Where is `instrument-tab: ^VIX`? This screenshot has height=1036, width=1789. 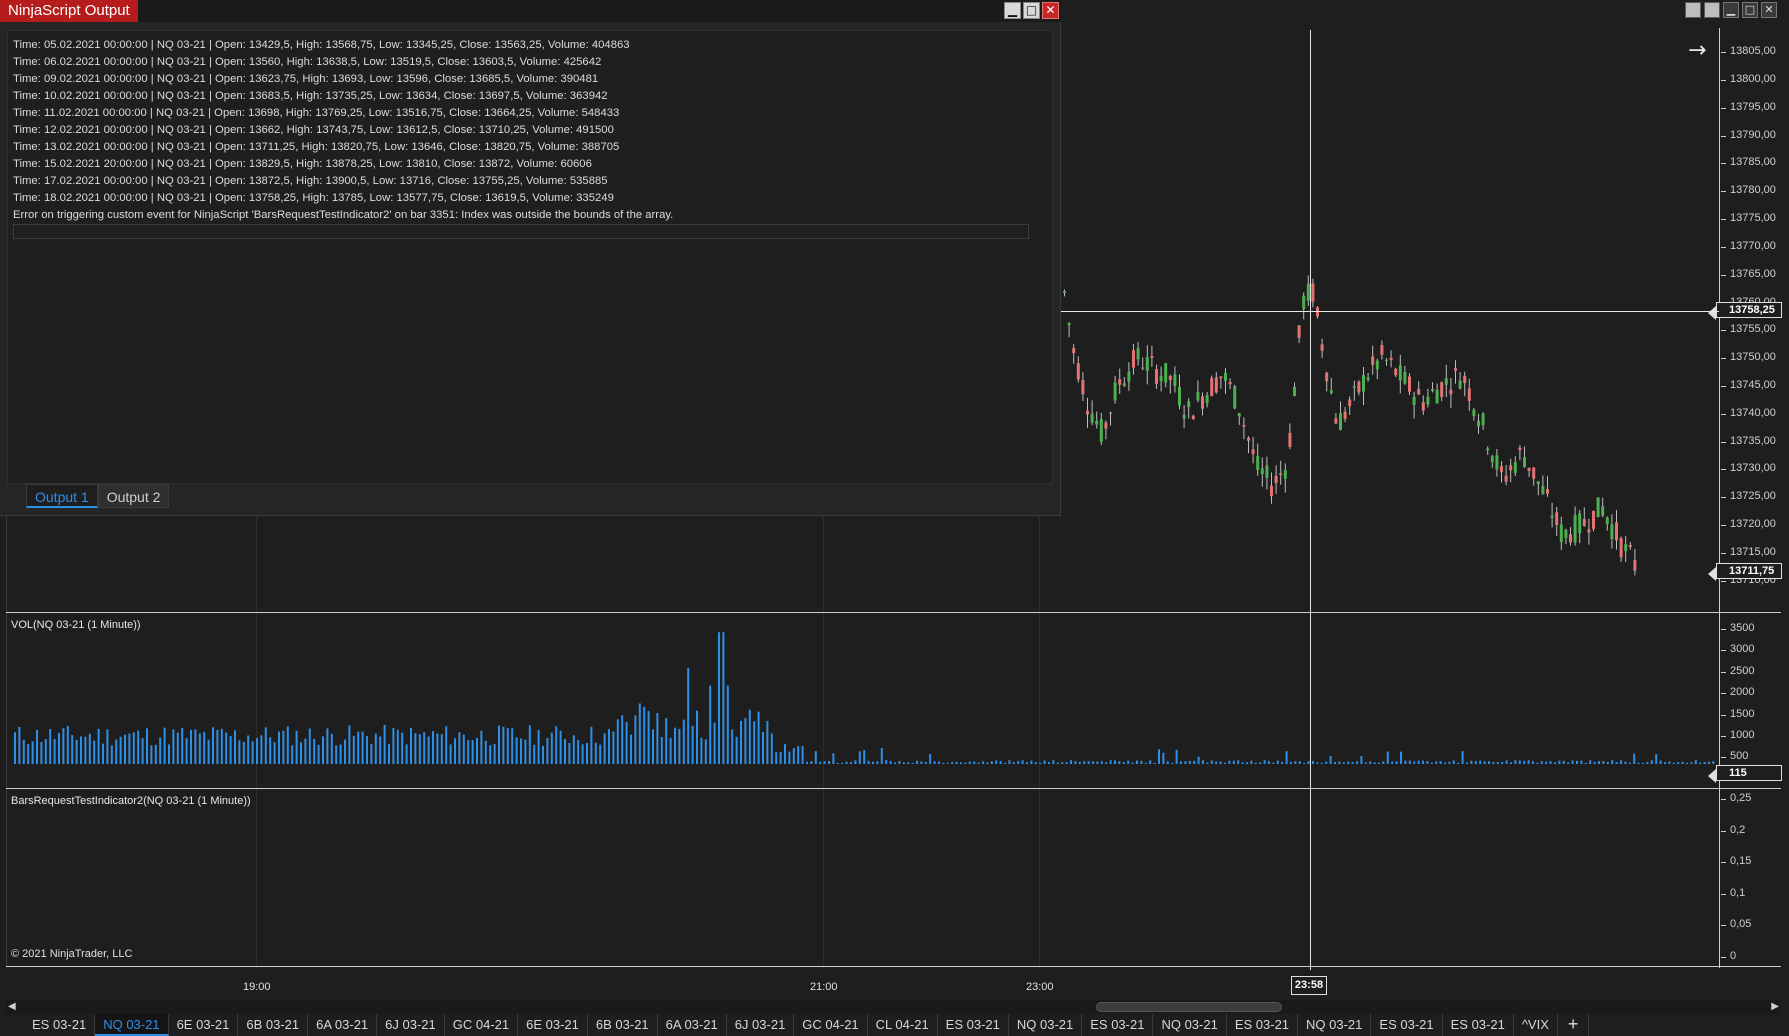
instrument-tab: ^VIX is located at coordinates (1535, 1025).